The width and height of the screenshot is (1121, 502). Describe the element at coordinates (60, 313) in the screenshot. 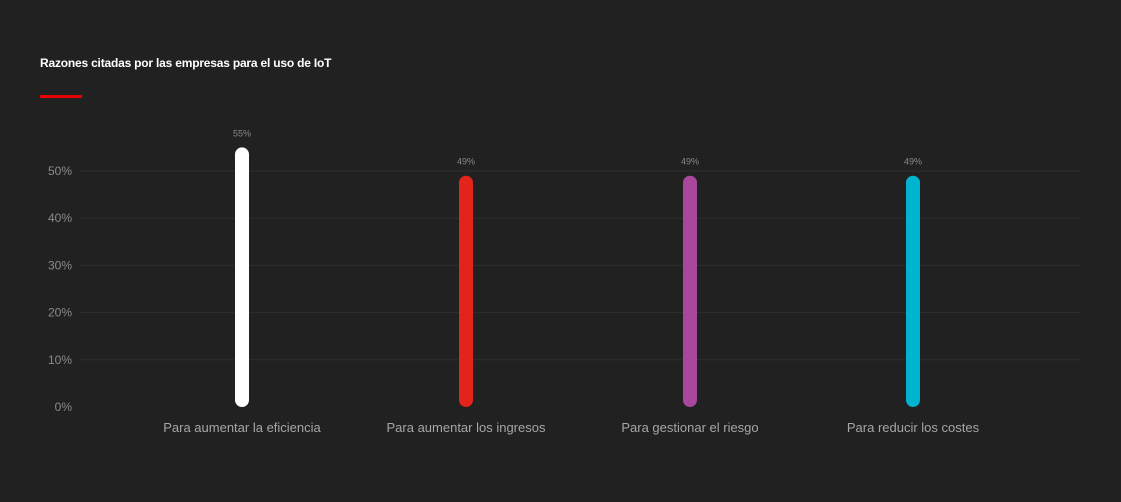

I see `y-tick-label: 20%` at that location.